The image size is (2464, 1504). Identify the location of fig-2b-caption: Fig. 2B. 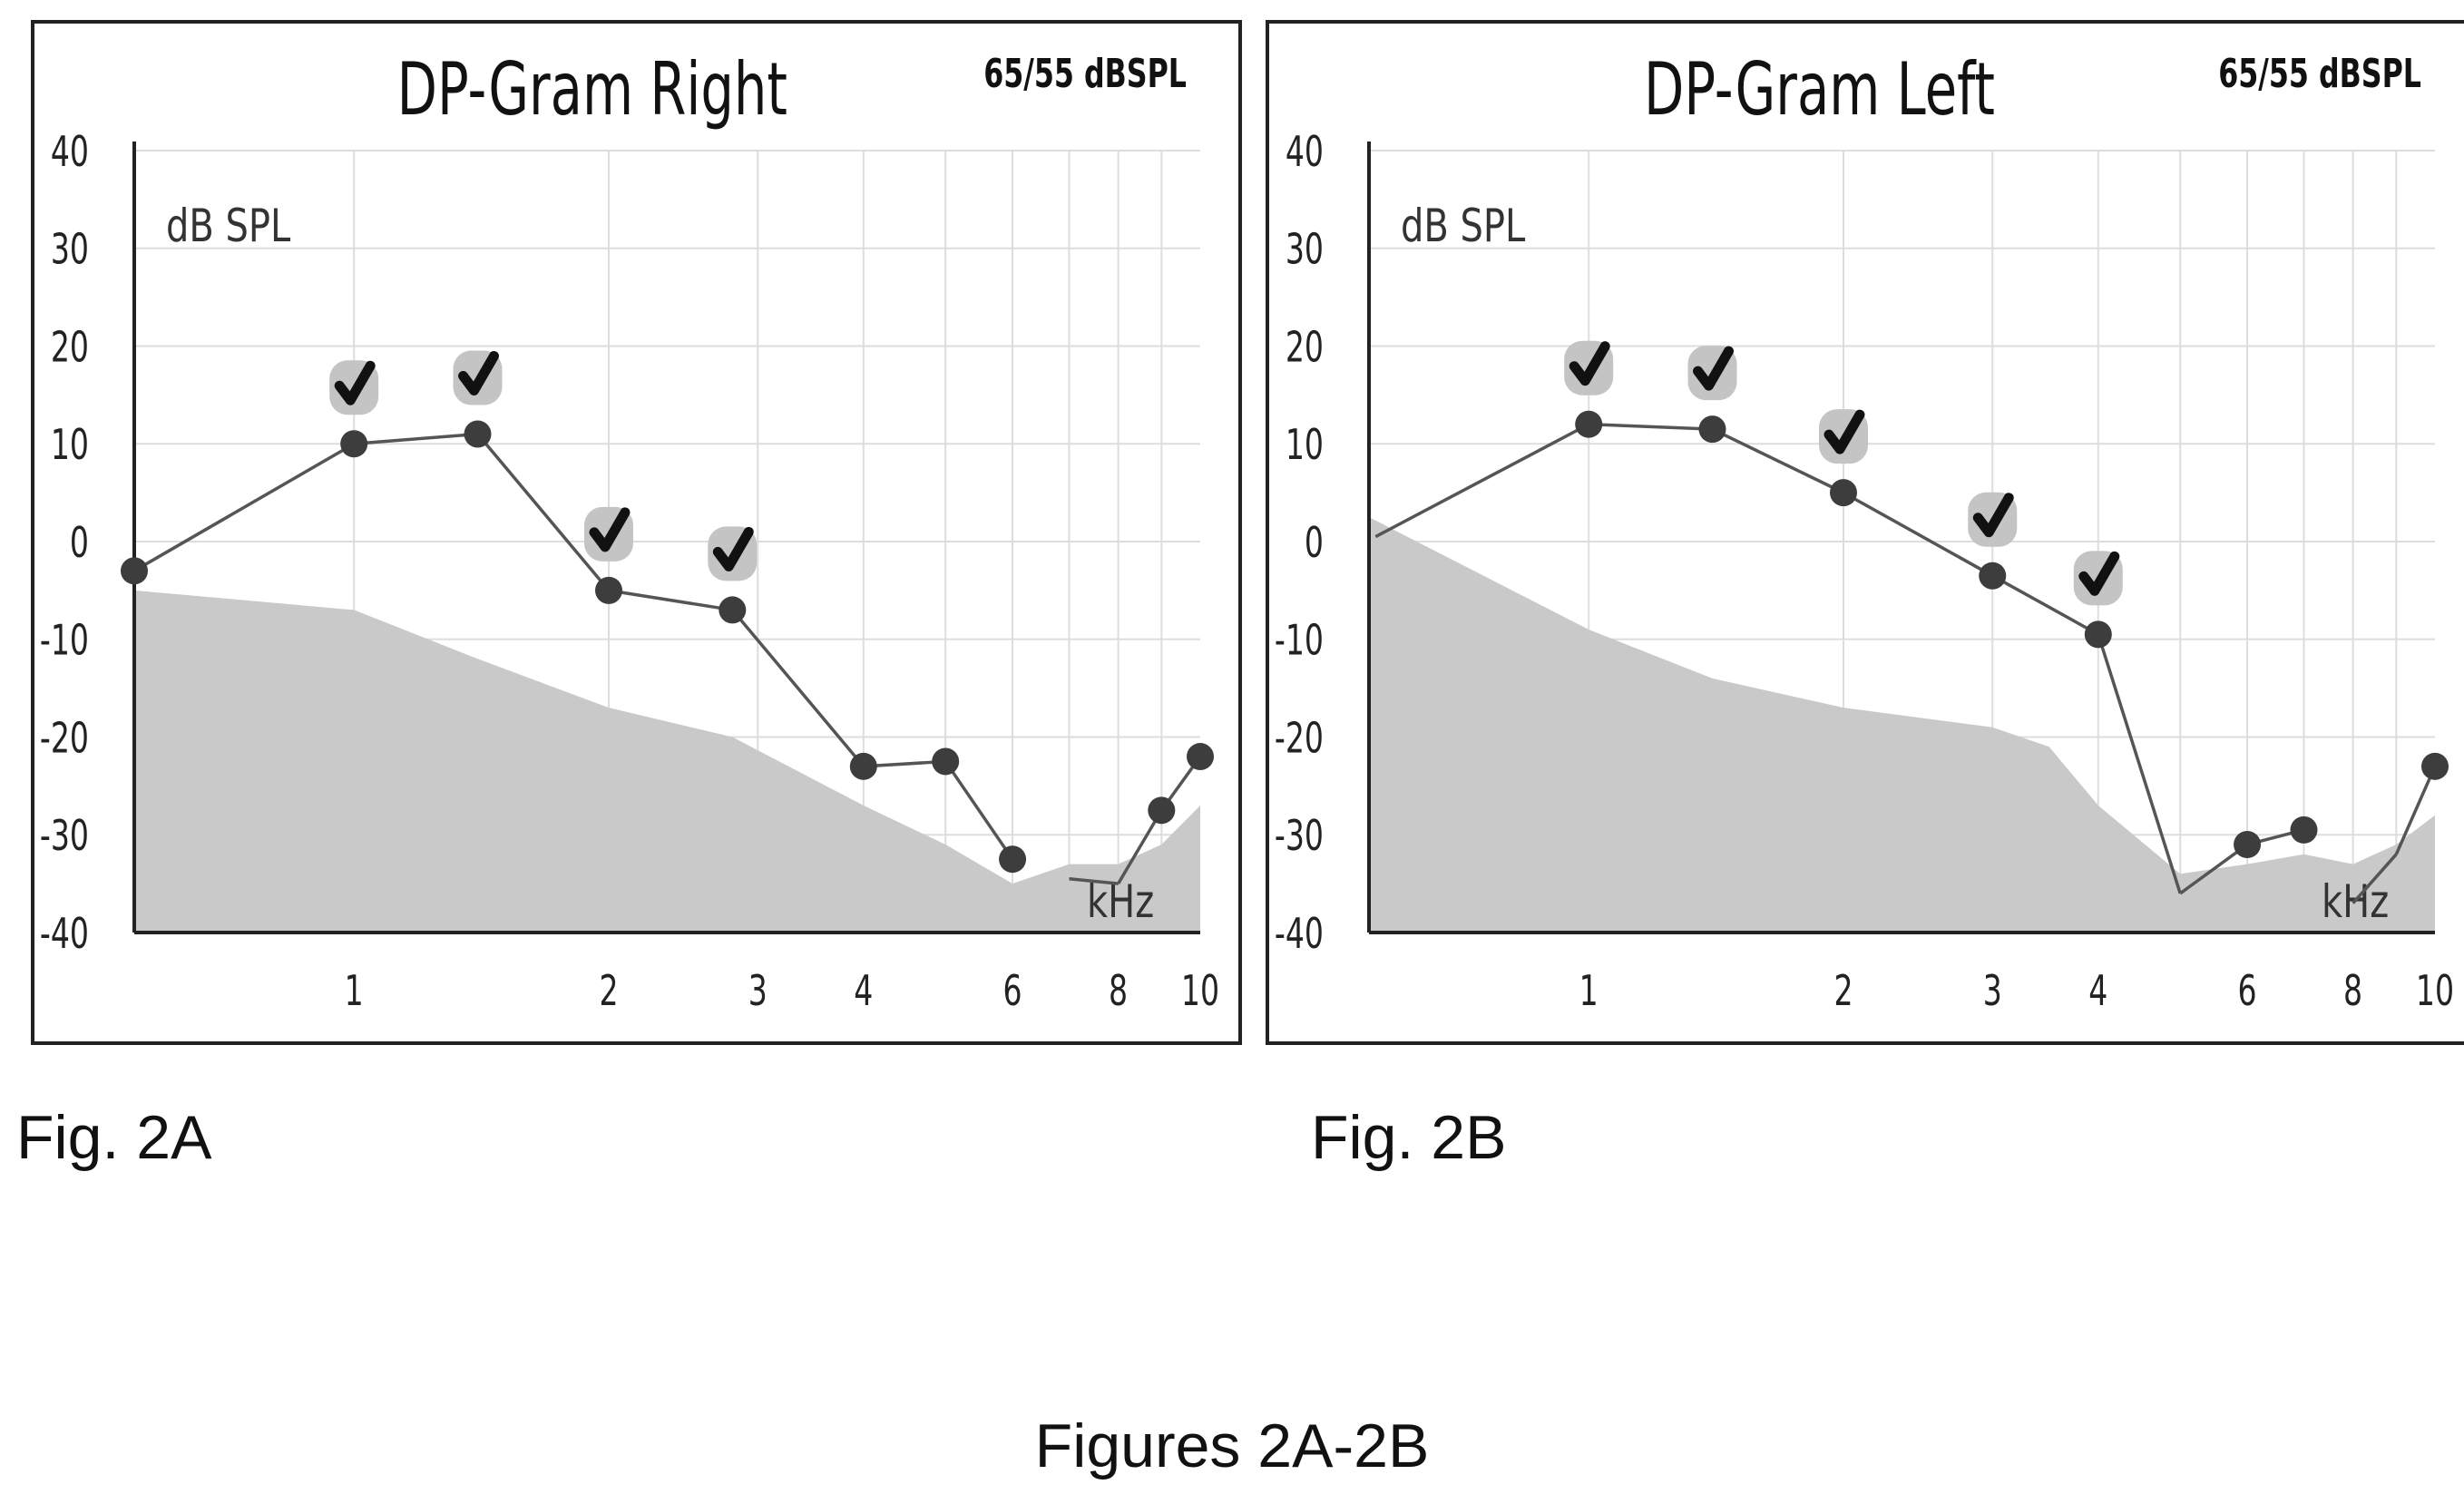
(1409, 1137).